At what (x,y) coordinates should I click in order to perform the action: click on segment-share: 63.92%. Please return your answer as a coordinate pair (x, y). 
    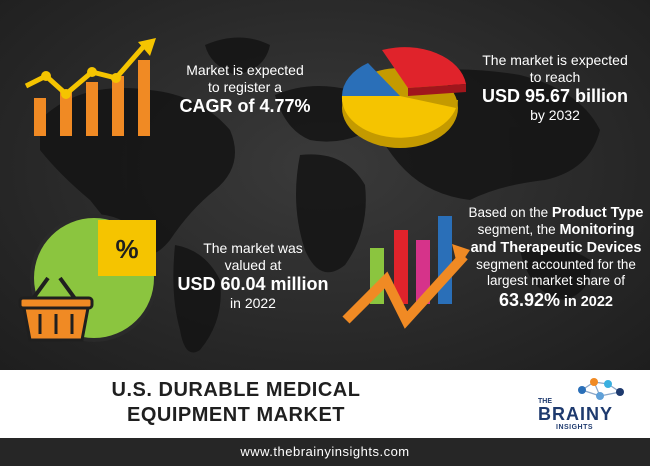
    Looking at the image, I should click on (530, 299).